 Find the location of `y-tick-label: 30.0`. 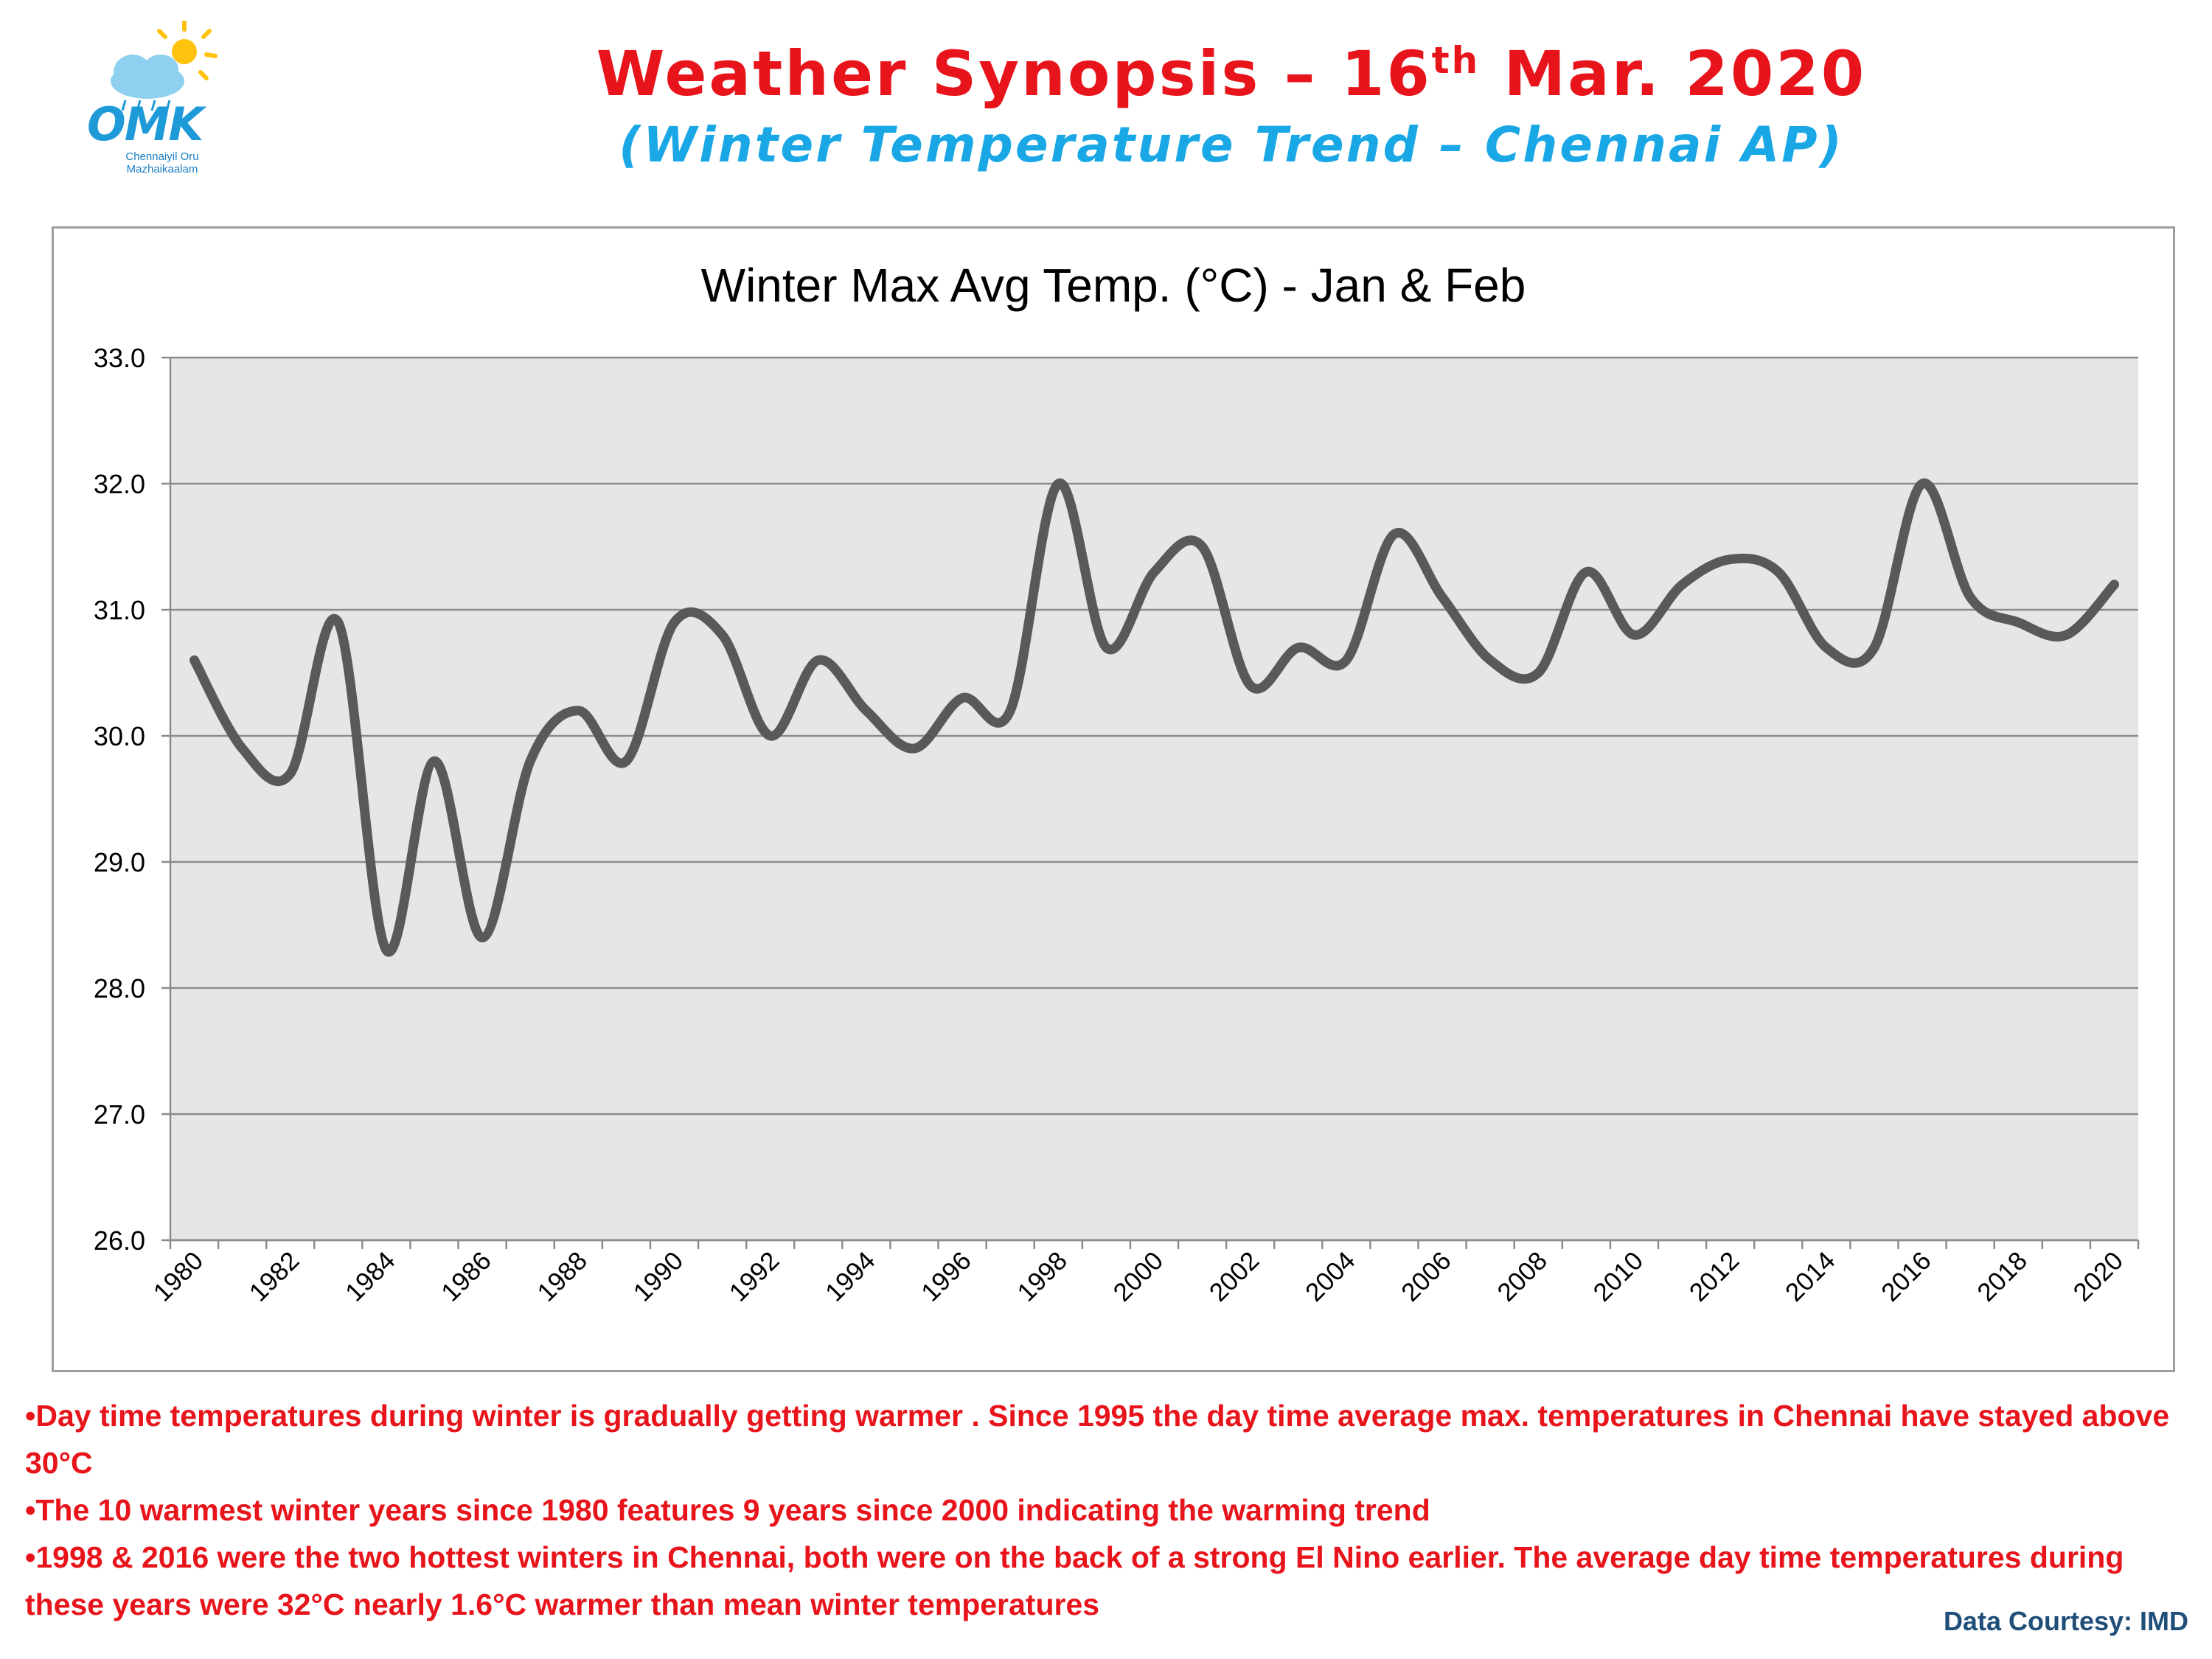

y-tick-label: 30.0 is located at coordinates (119, 736).